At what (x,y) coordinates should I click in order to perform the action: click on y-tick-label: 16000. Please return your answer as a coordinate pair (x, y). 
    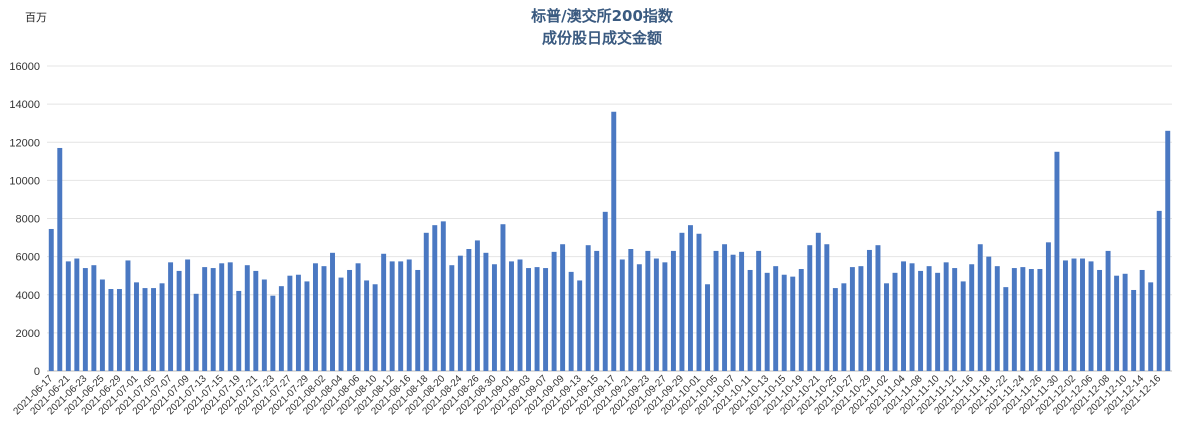
    Looking at the image, I should click on (24, 67).